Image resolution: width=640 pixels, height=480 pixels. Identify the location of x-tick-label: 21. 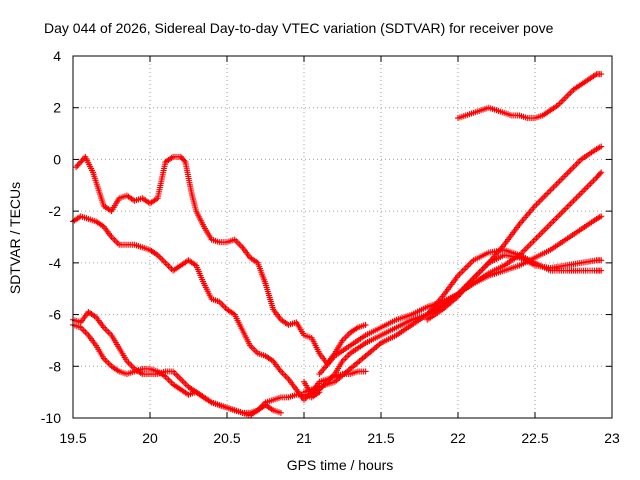
(304, 438).